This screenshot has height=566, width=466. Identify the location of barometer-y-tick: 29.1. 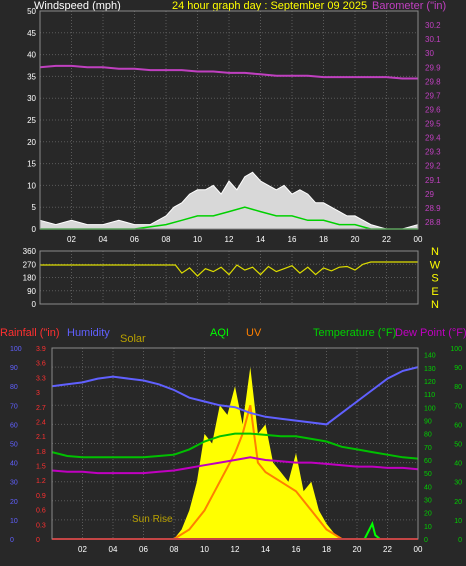
(433, 180).